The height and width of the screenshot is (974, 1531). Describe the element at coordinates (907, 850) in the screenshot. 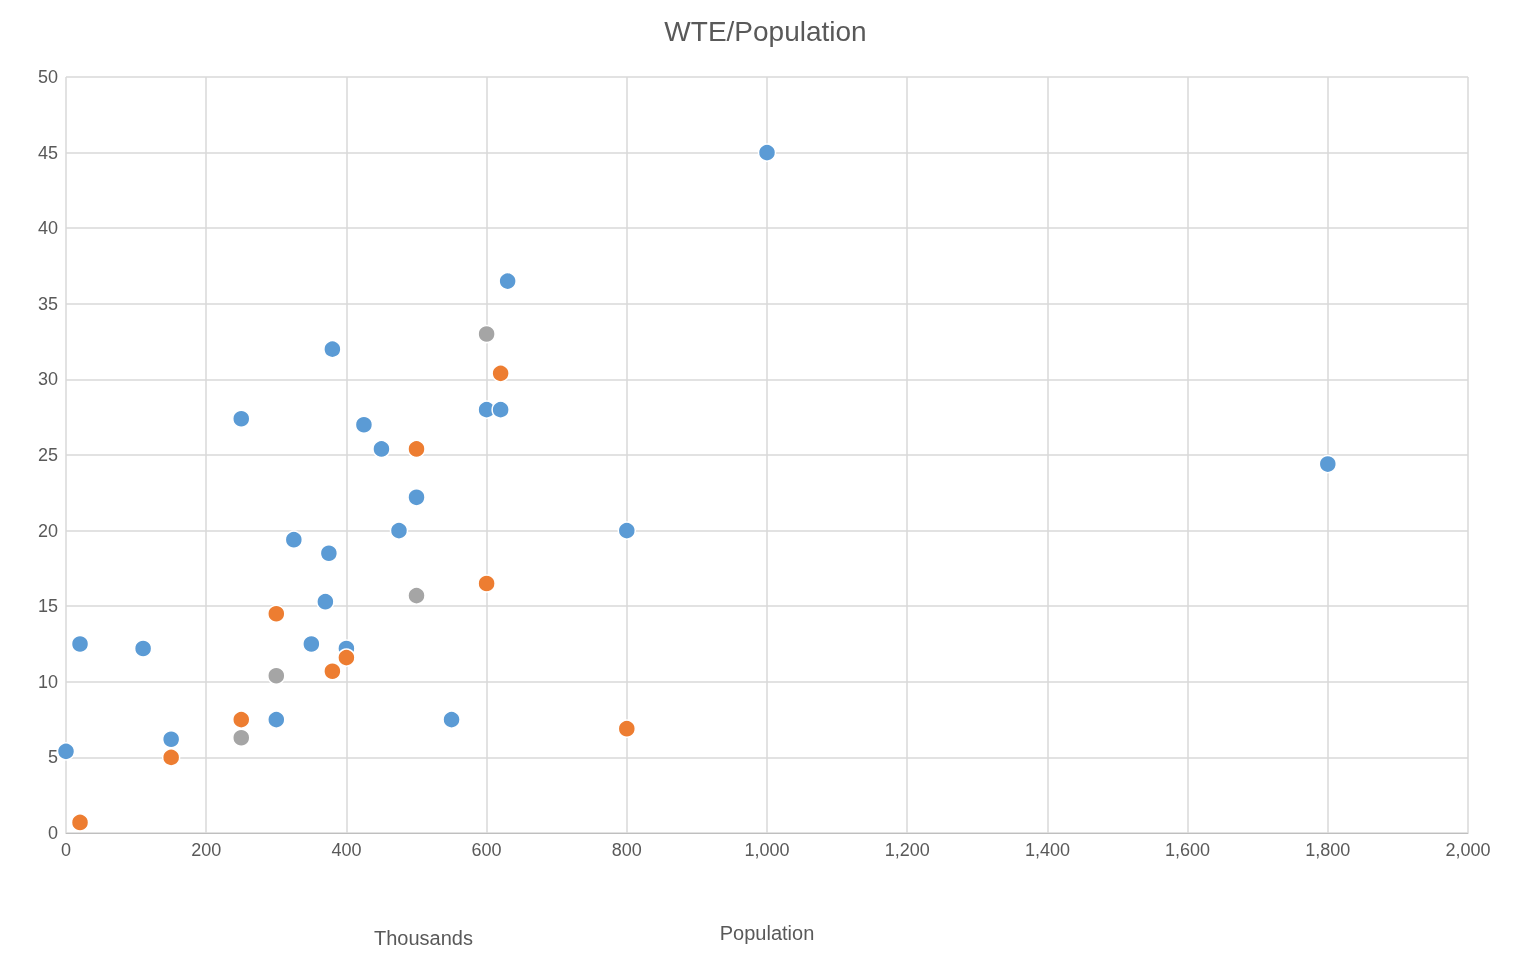

I see `x-tick-label: 1,200` at that location.